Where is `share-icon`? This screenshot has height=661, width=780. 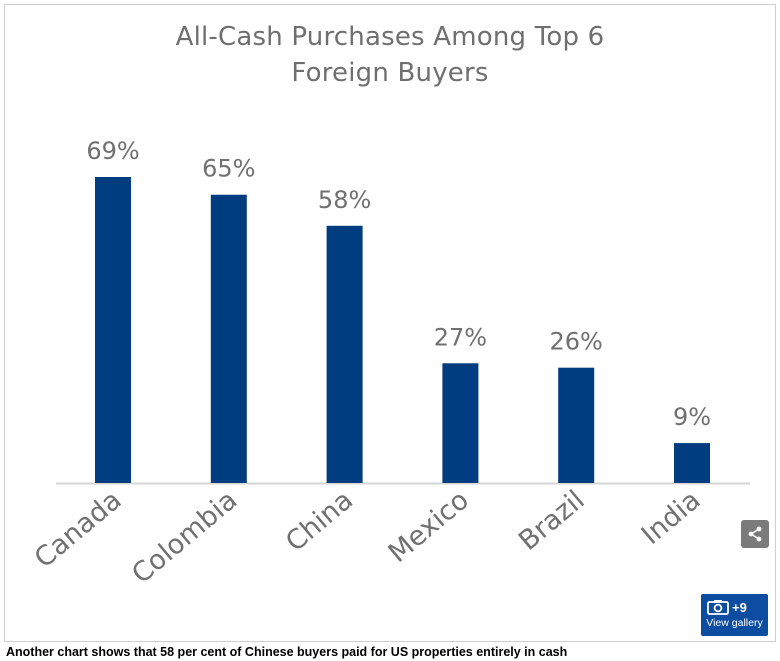 share-icon is located at coordinates (755, 534).